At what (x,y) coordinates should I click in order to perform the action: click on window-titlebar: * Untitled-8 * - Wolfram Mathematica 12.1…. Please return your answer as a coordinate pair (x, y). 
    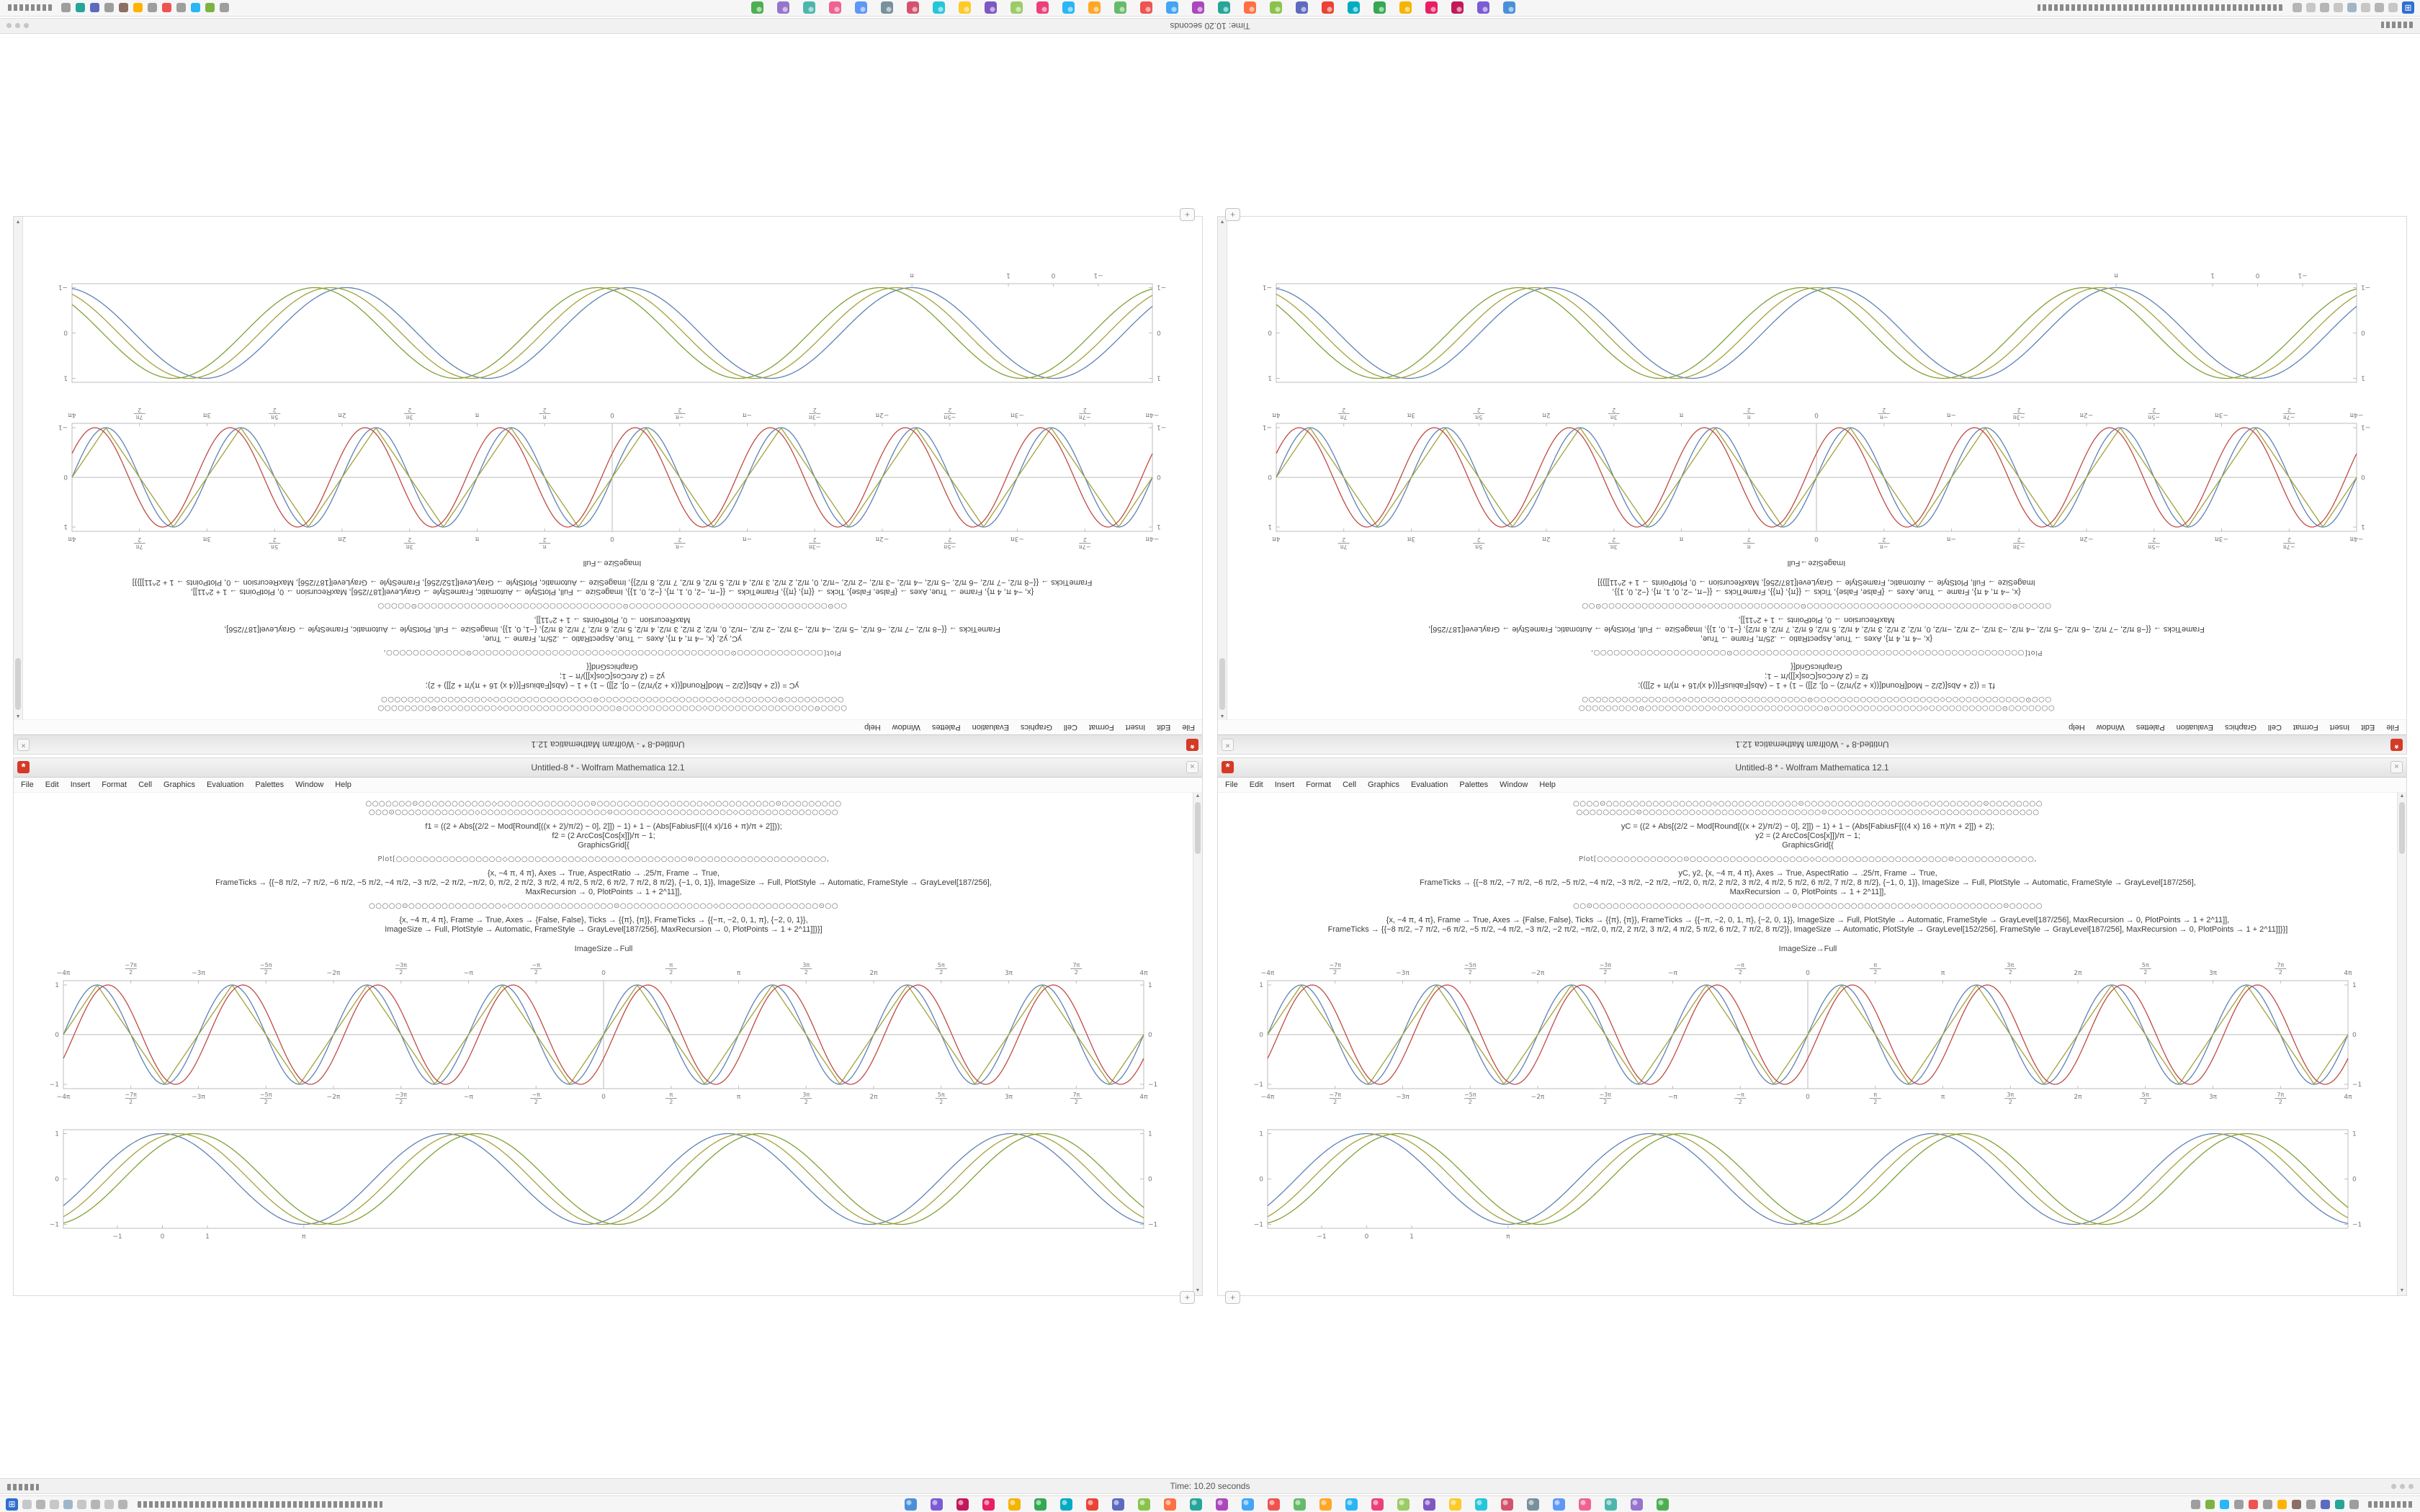
    Looking at the image, I should click on (1812, 744).